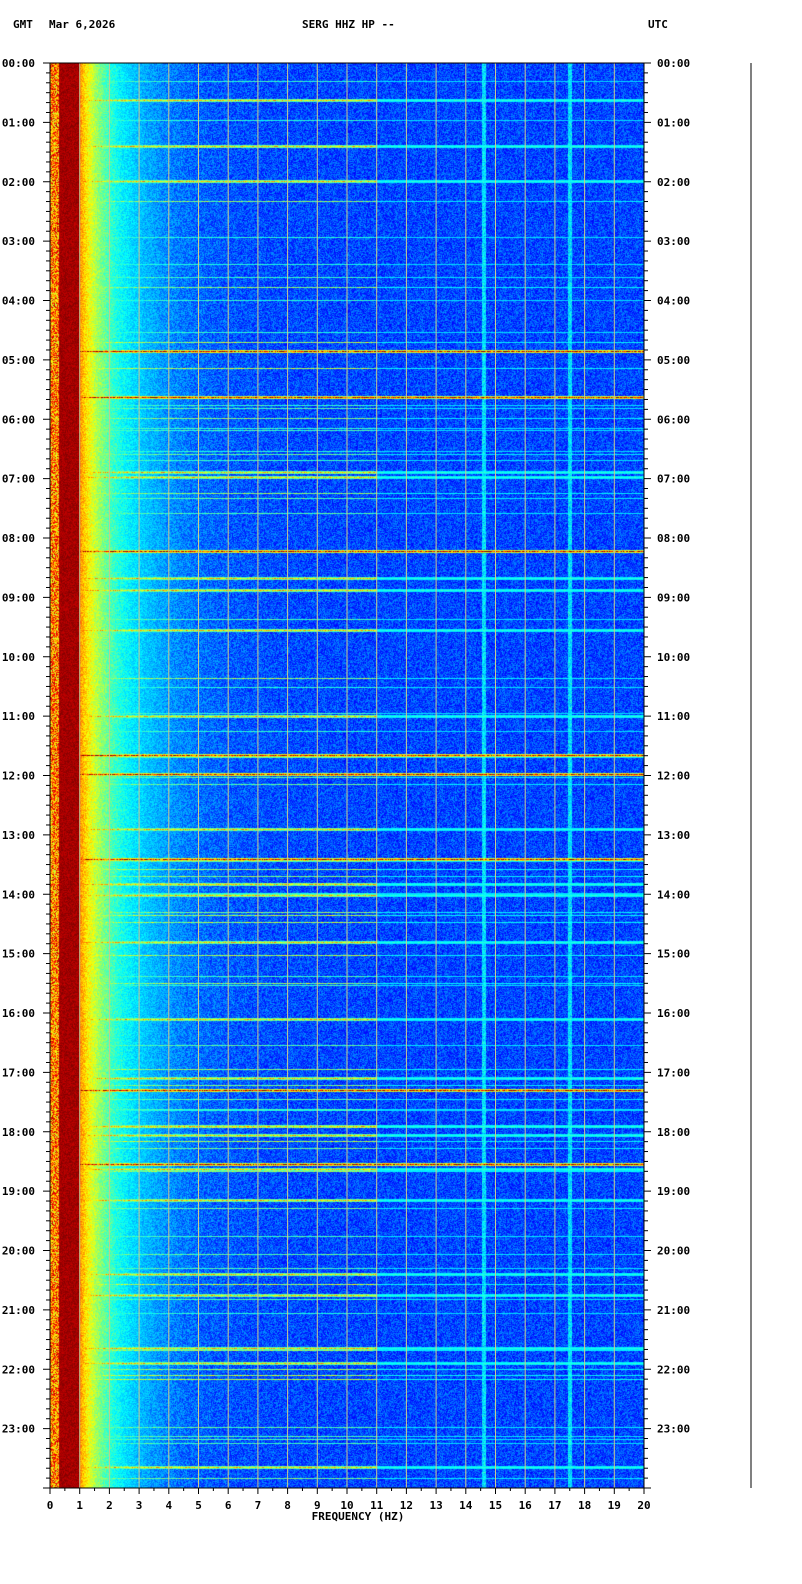 Image resolution: width=802 pixels, height=1584 pixels. Describe the element at coordinates (18, 1369) in the screenshot. I see `time-label-left: 22:00` at that location.